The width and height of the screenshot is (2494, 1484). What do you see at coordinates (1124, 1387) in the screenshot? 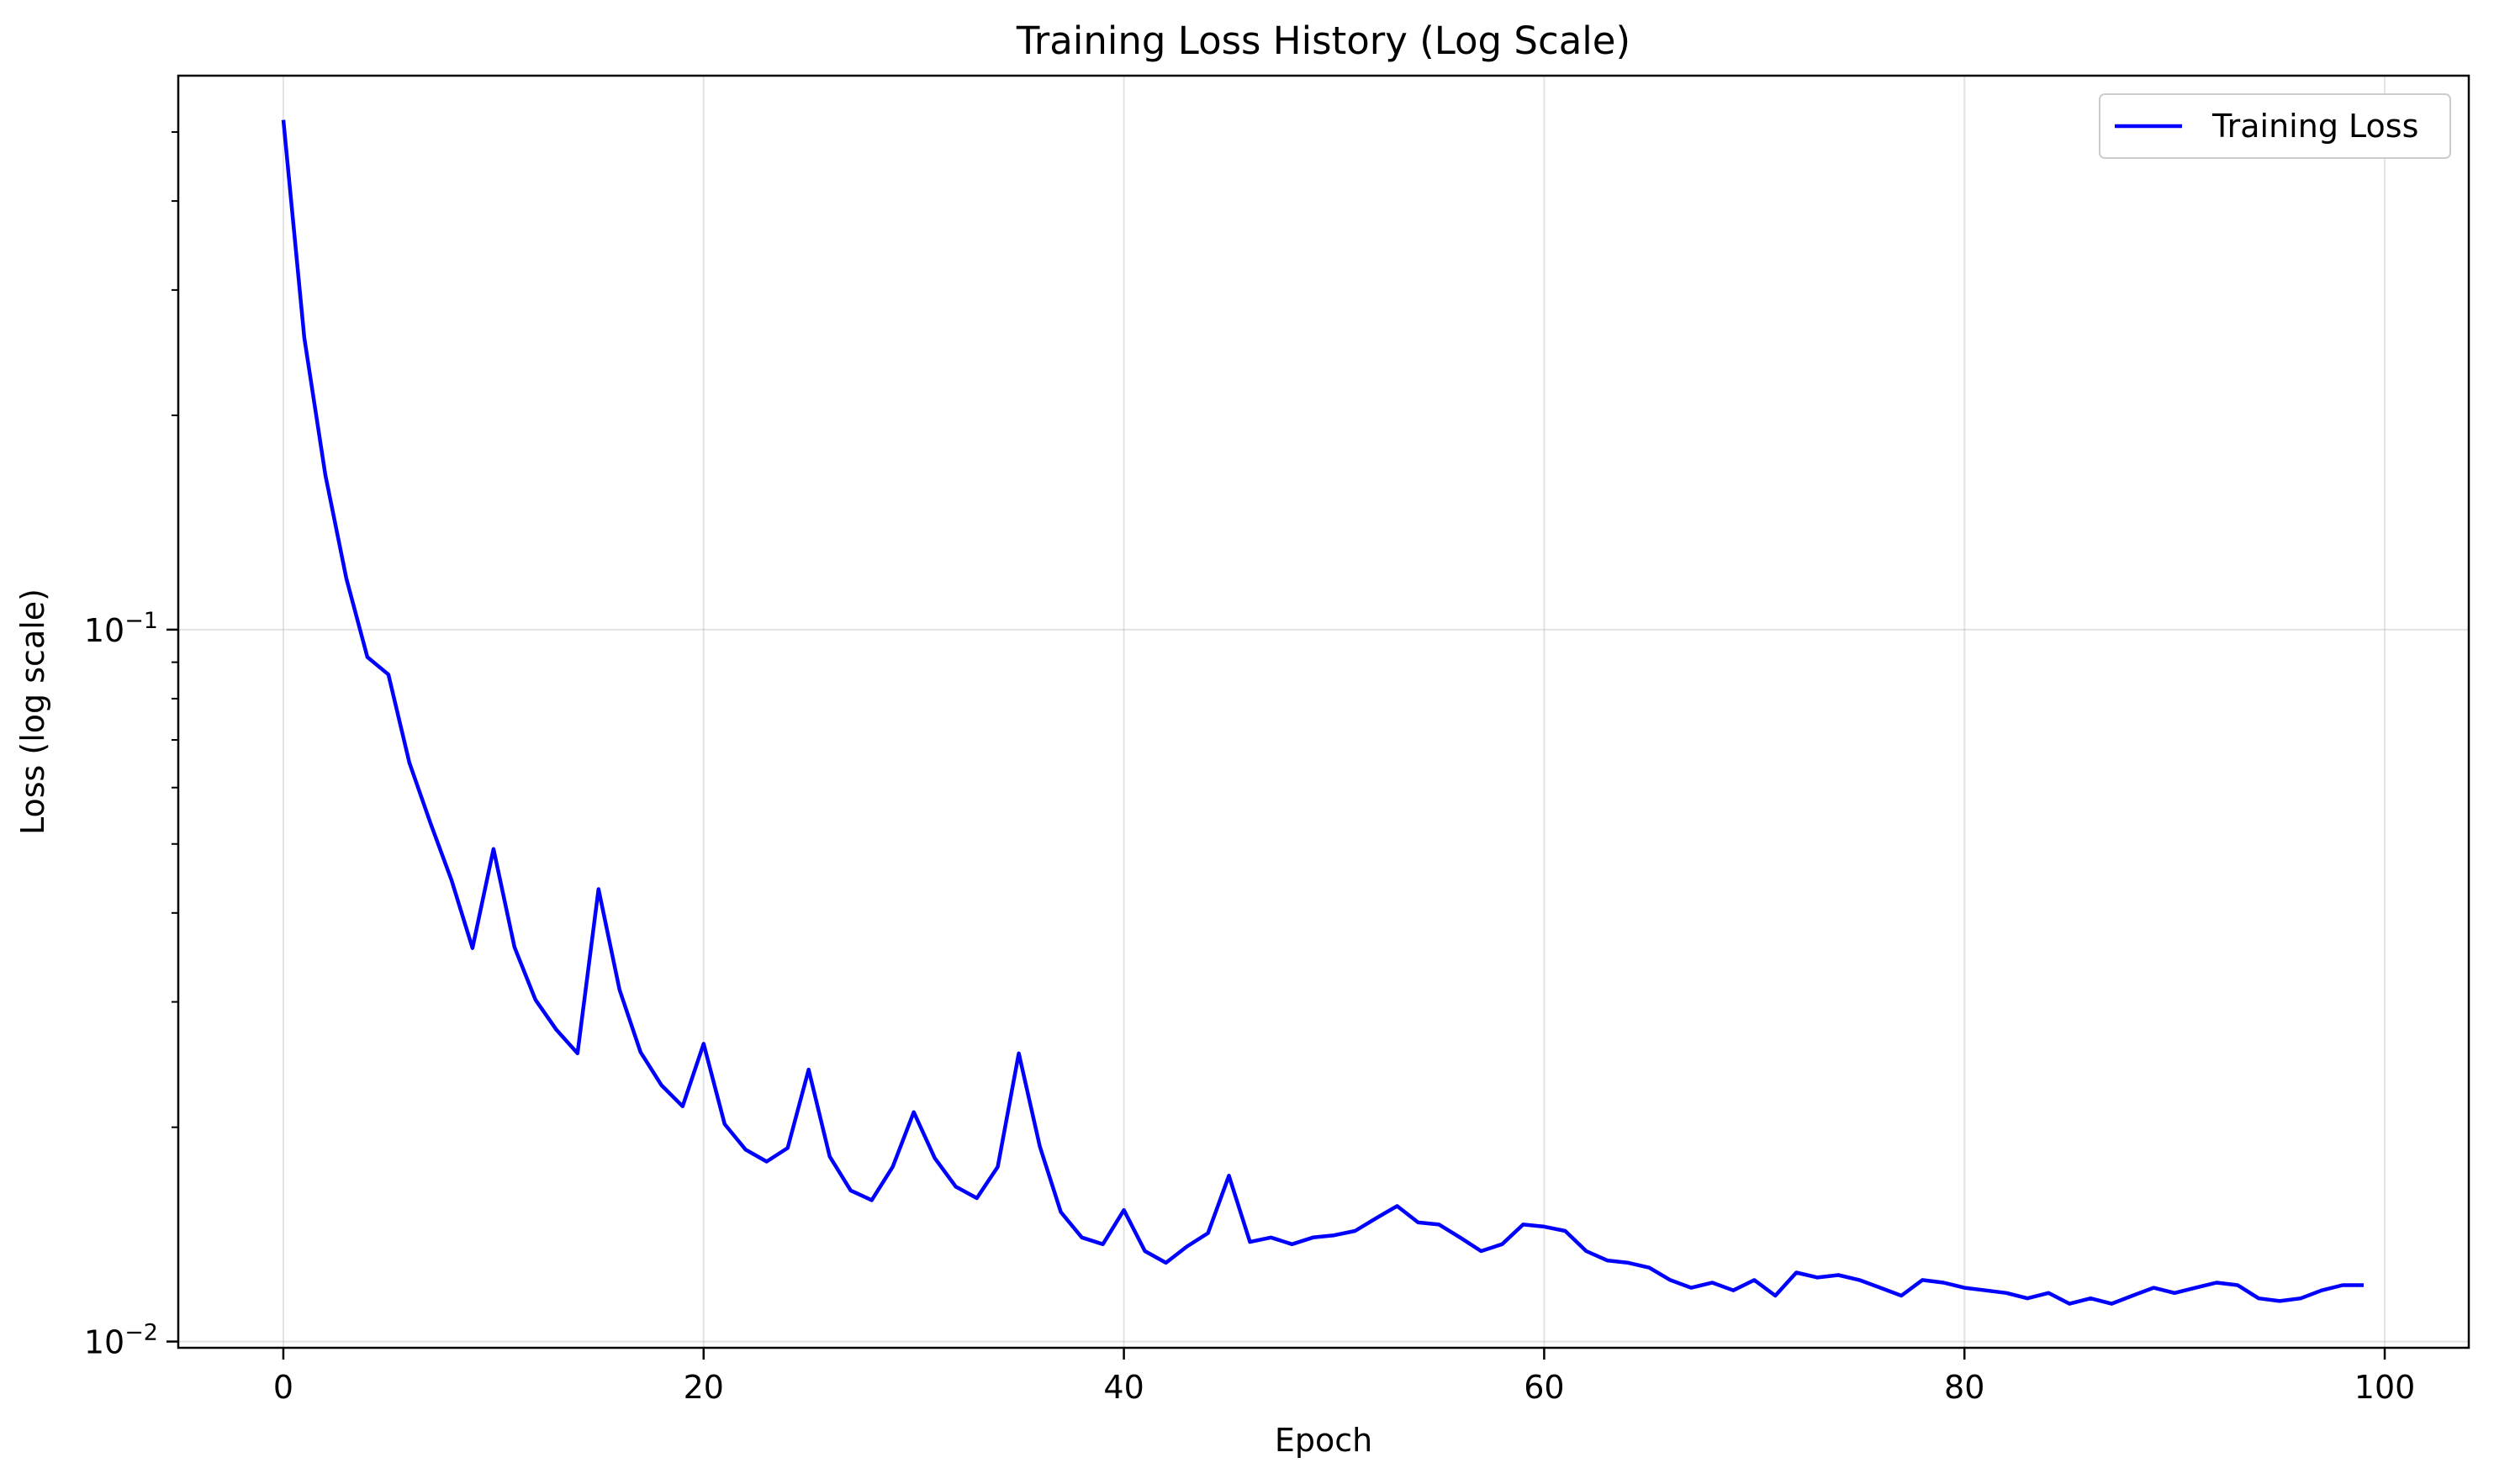
I see `x-tick-label: 40` at bounding box center [1124, 1387].